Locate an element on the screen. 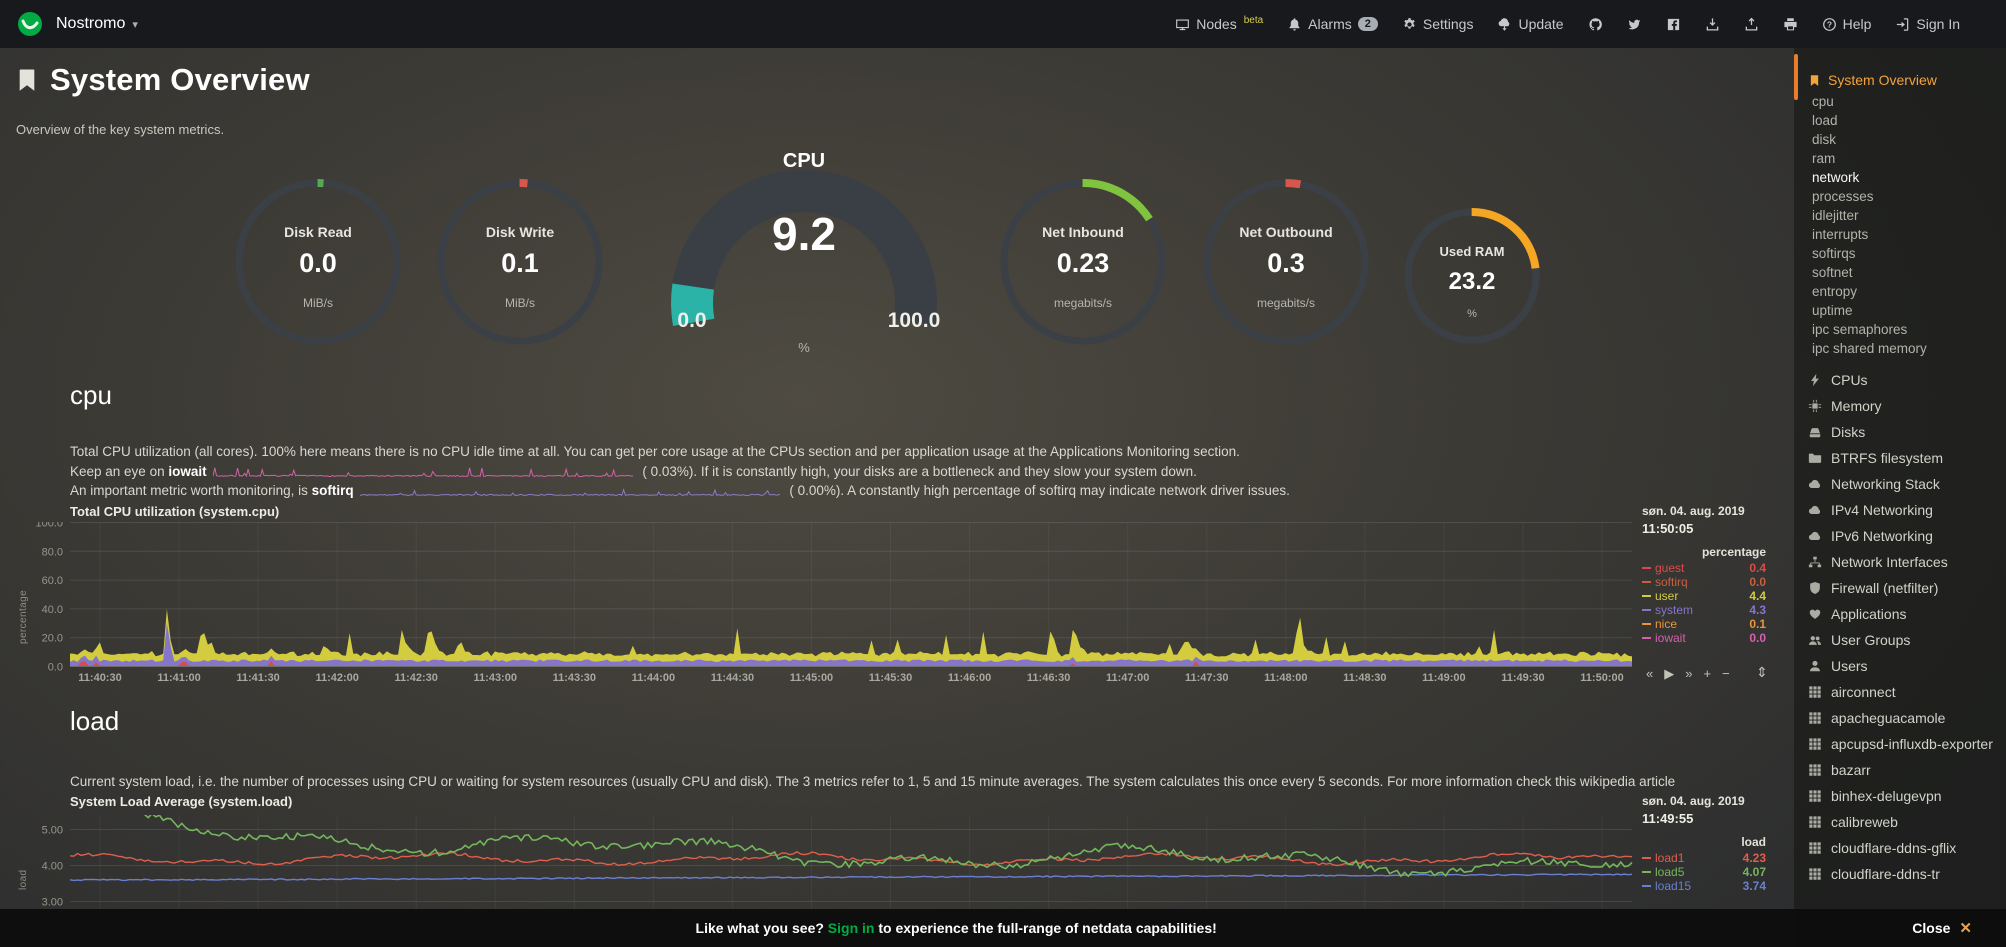  sidebar-item-system-overview: System Overview is located at coordinates (1907, 80).